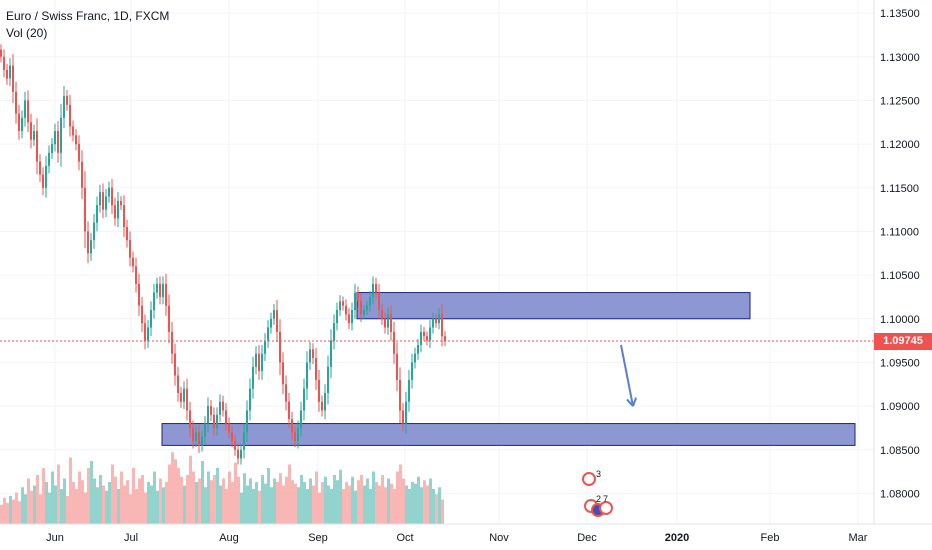 The width and height of the screenshot is (932, 550). Describe the element at coordinates (457, 538) in the screenshot. I see `time-axis: Jun Jul Aug Sep Oct Nov Dec 2020 Feb Mar` at that location.